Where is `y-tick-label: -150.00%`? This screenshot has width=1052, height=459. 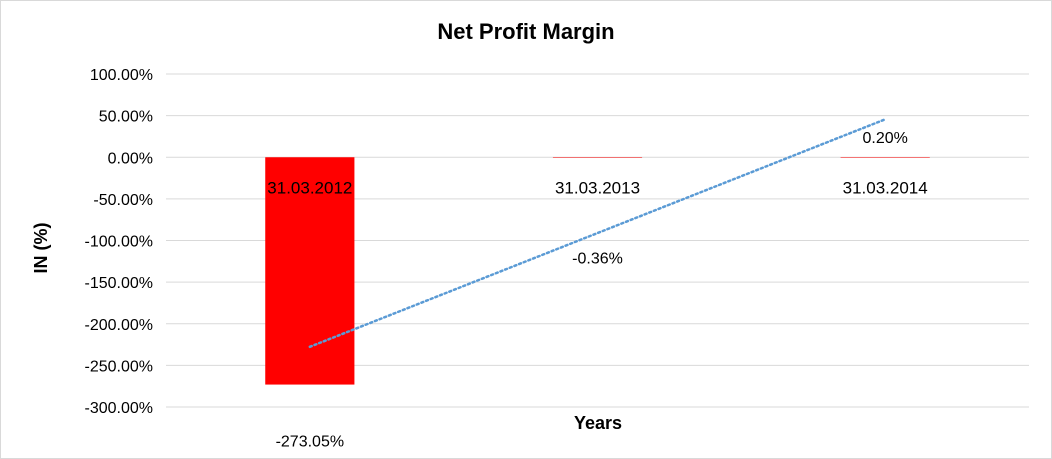 y-tick-label: -150.00% is located at coordinates (119, 283).